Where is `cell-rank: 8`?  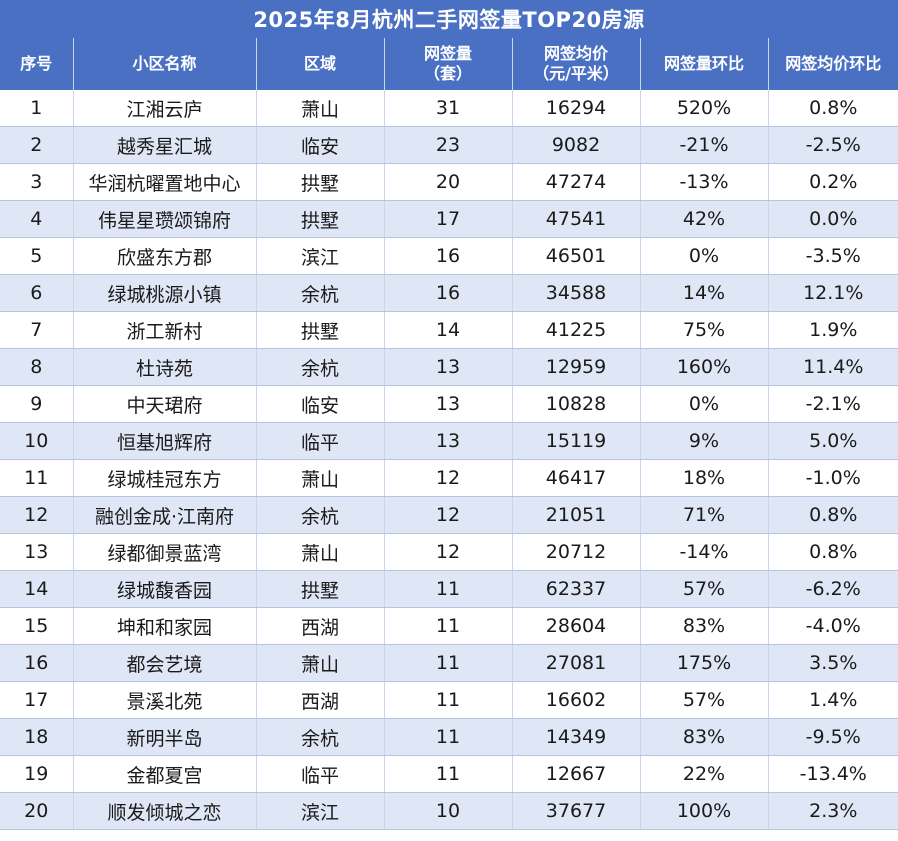 cell-rank: 8 is located at coordinates (37, 367).